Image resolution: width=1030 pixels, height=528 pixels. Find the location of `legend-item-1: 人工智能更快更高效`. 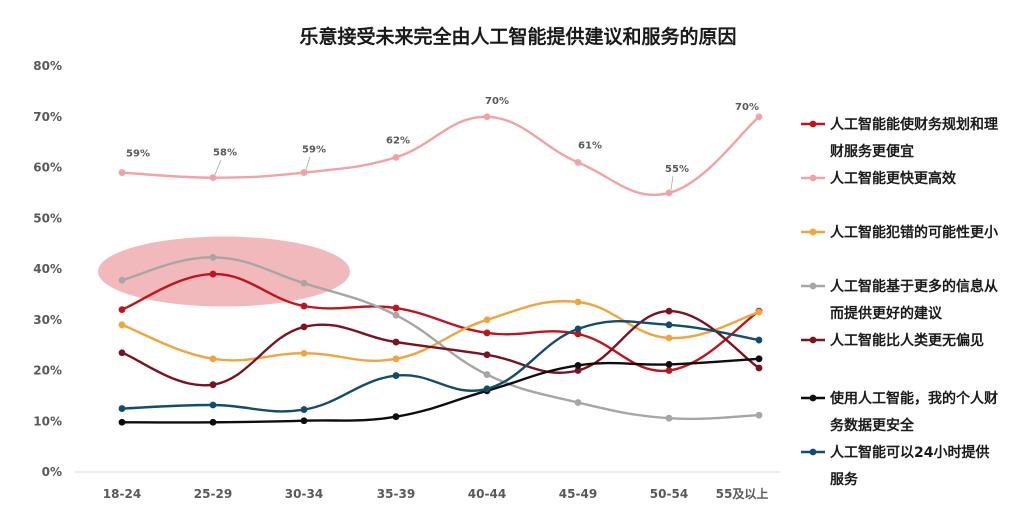

legend-item-1: 人工智能更快更高效 is located at coordinates (879, 178).